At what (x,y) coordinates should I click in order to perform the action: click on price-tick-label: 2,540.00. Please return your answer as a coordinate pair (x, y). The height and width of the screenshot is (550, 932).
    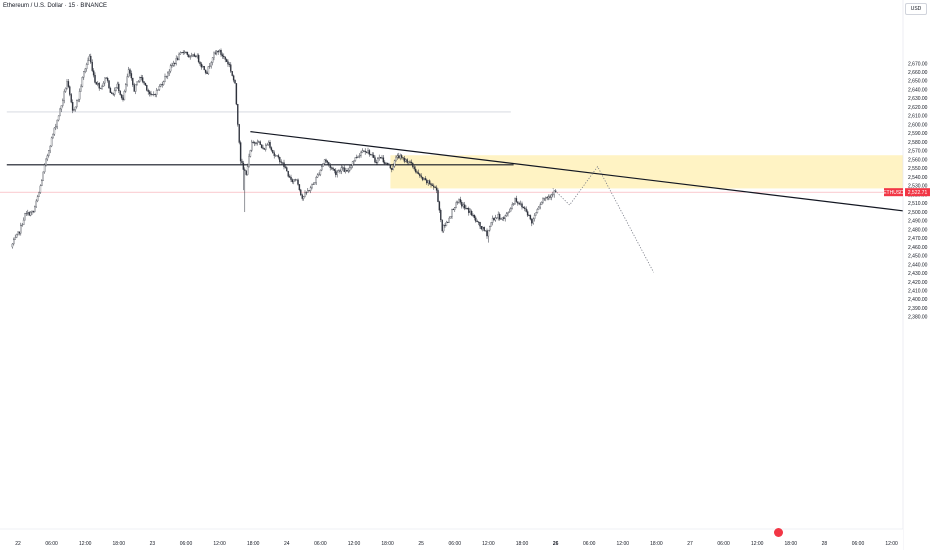
    Looking at the image, I should click on (918, 178).